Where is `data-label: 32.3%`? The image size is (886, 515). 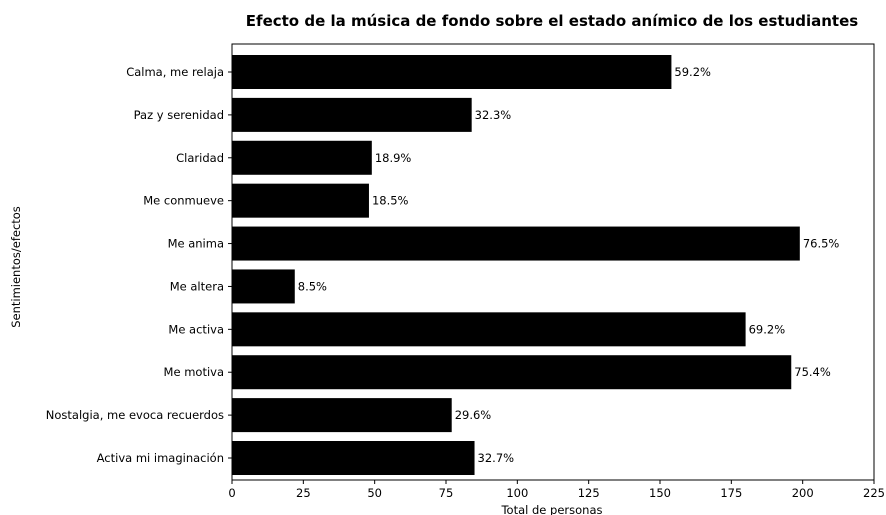
data-label: 32.3% is located at coordinates (493, 115).